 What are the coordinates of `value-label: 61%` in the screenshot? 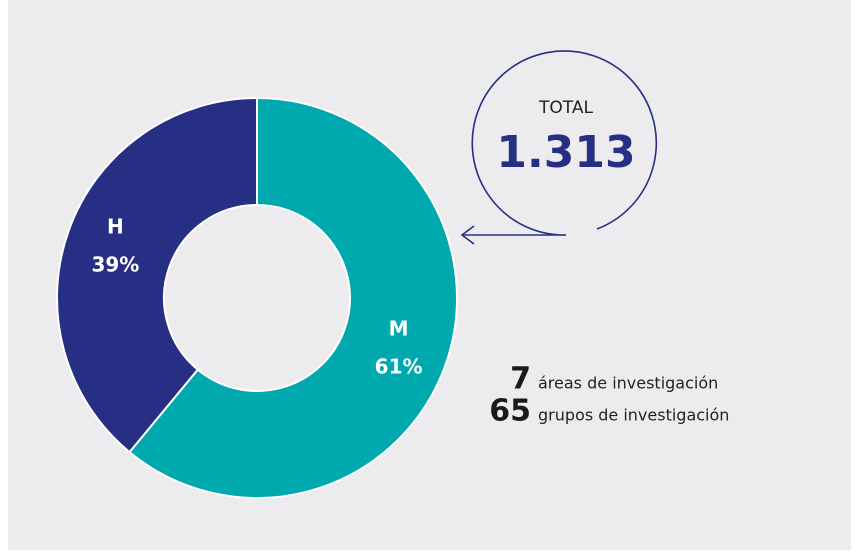 It's located at (399, 366).